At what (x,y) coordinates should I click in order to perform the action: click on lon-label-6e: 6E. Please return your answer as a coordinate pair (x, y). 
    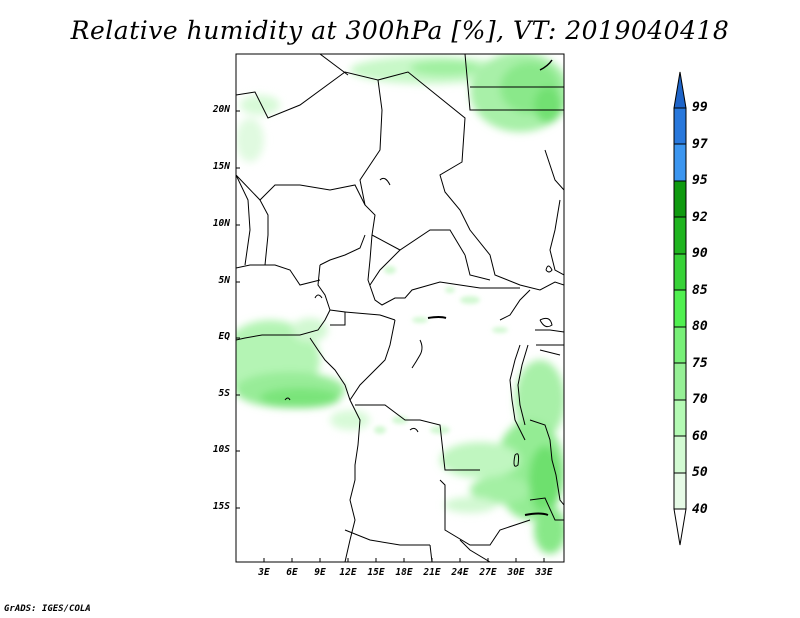
    Looking at the image, I should click on (292, 572).